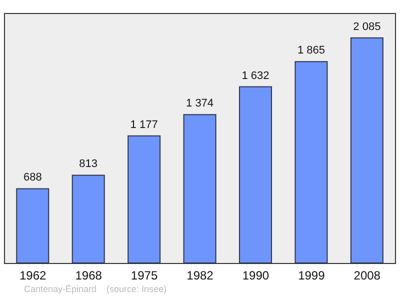  I want to click on x-tick-label: 1999, so click(312, 275).